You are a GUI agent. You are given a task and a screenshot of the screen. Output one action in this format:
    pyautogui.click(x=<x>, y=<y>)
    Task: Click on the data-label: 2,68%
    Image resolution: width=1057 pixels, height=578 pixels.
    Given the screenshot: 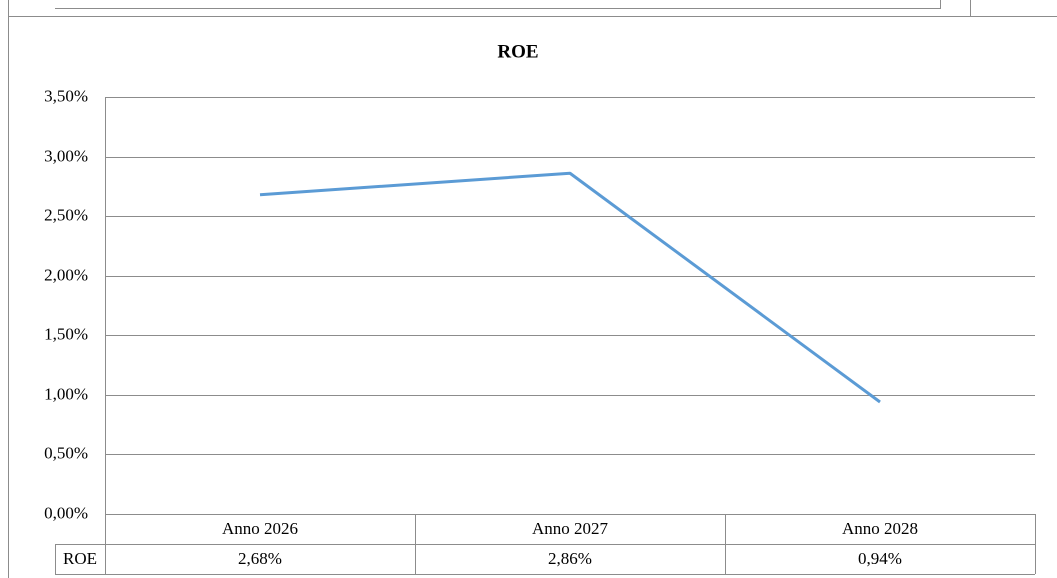 What is the action you would take?
    pyautogui.click(x=260, y=558)
    